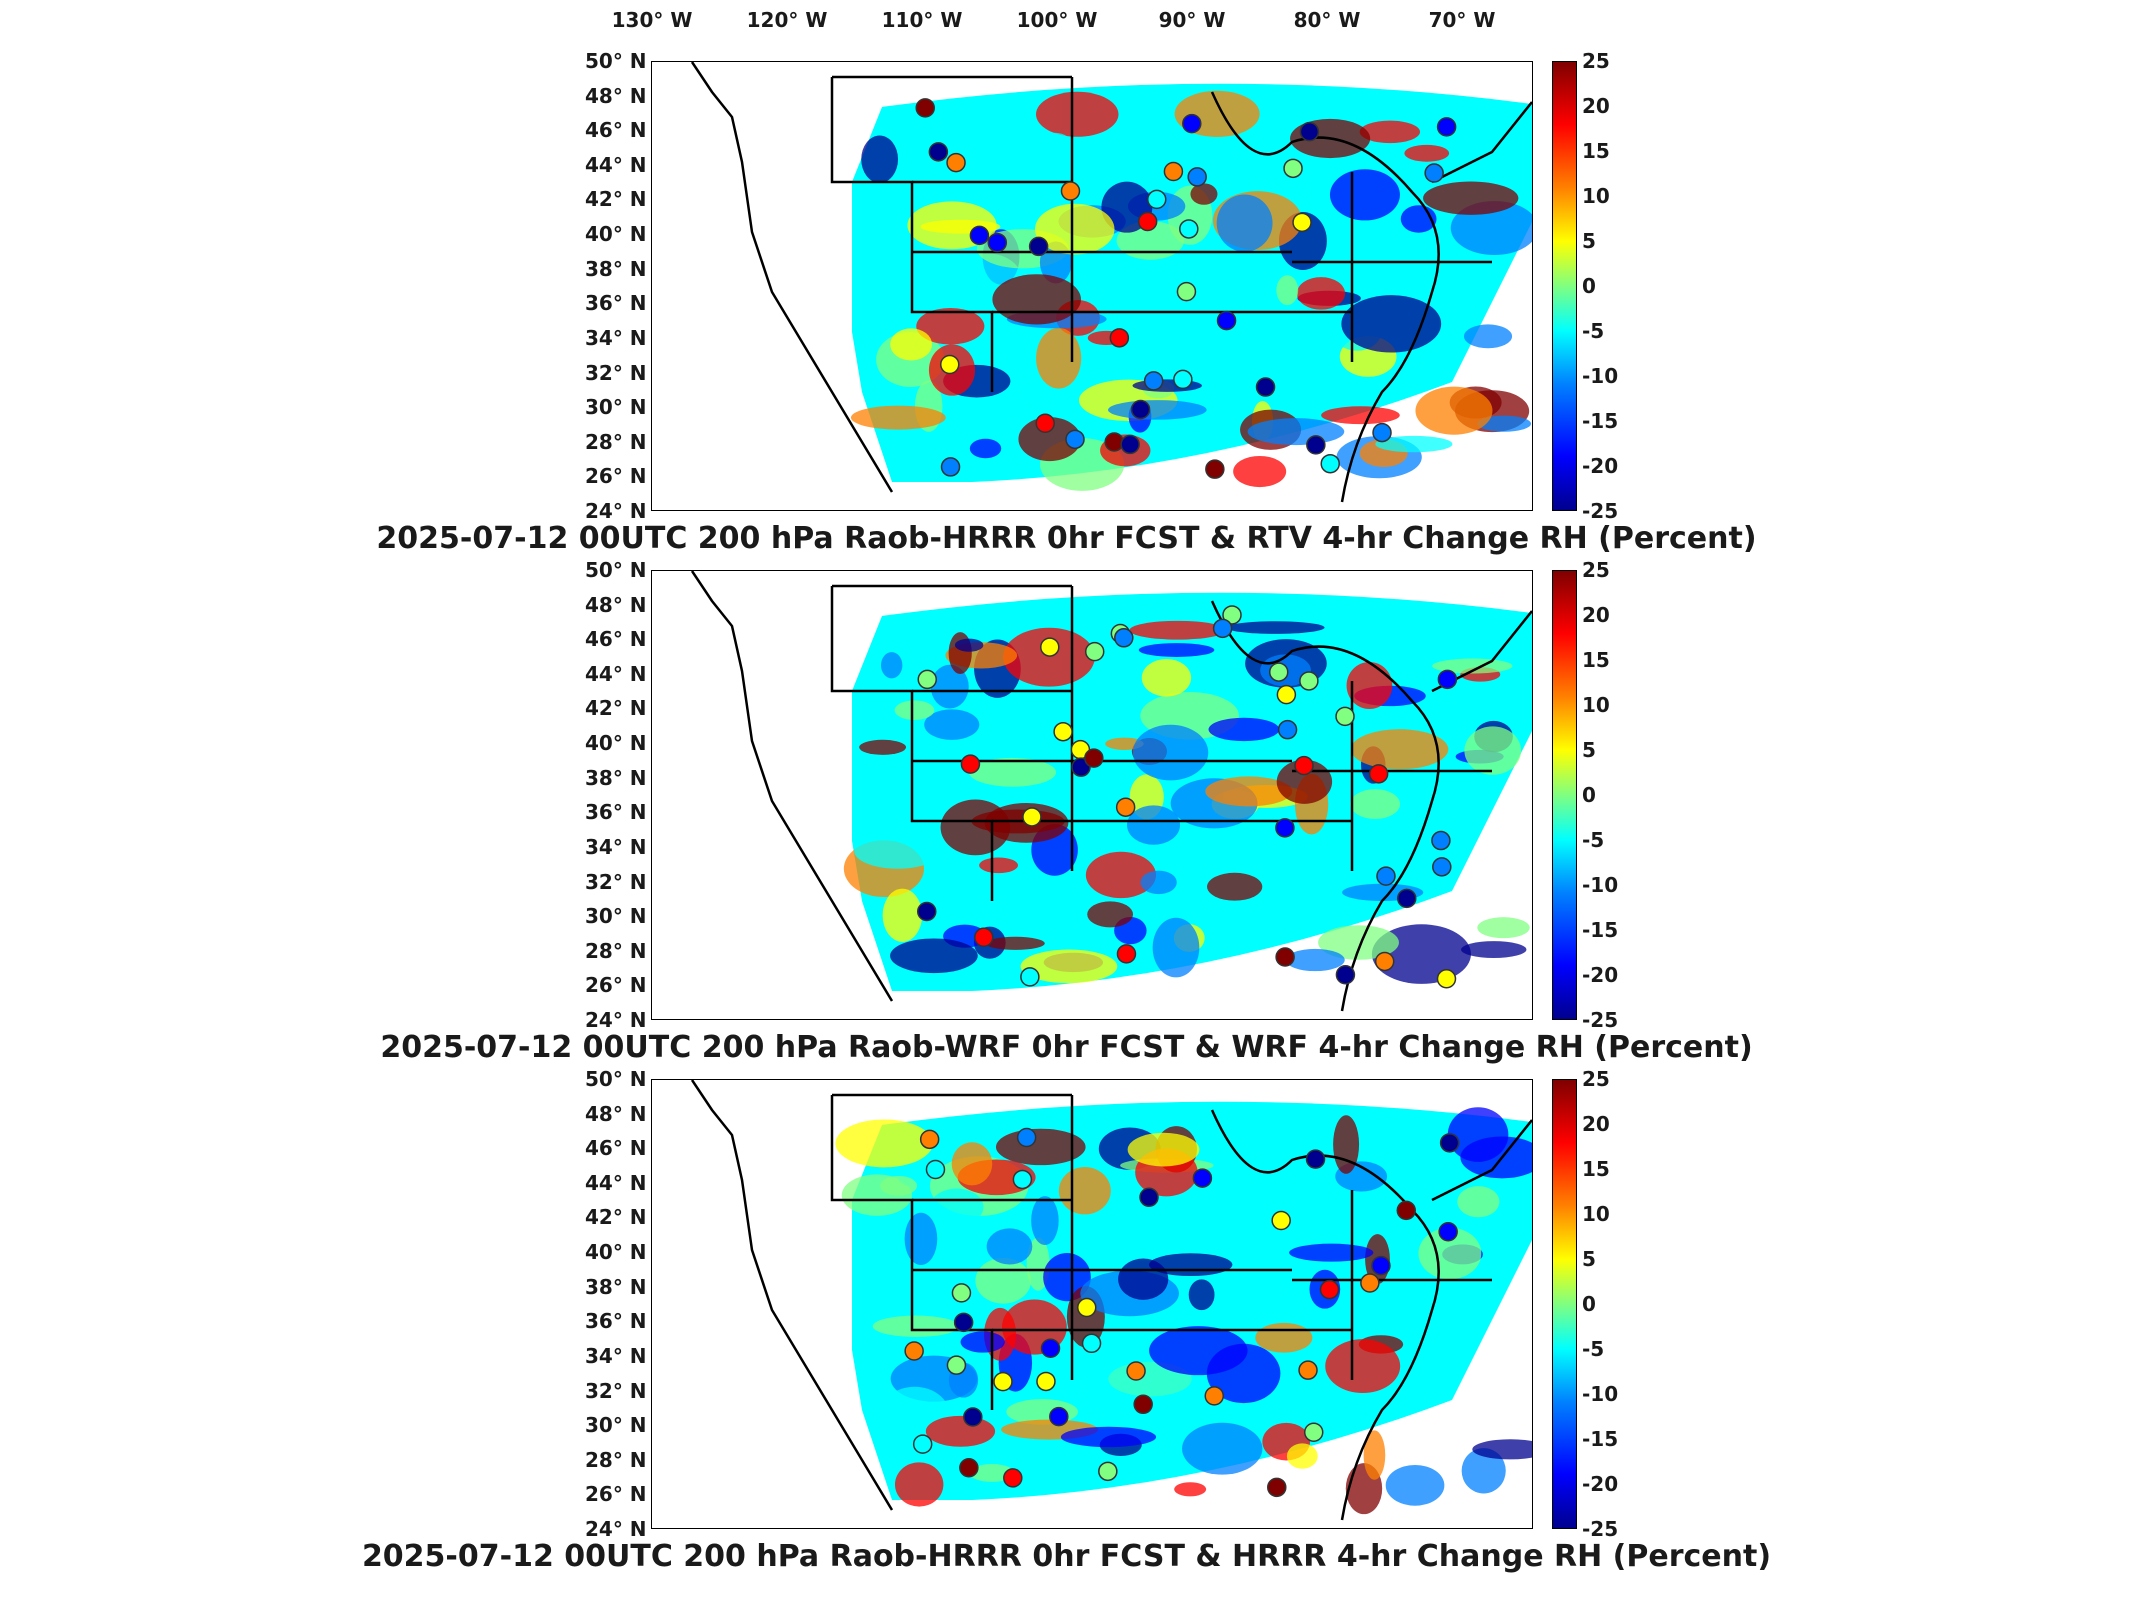  What do you see at coordinates (1600, 511) in the screenshot?
I see `colorbar-tick-label: -25` at bounding box center [1600, 511].